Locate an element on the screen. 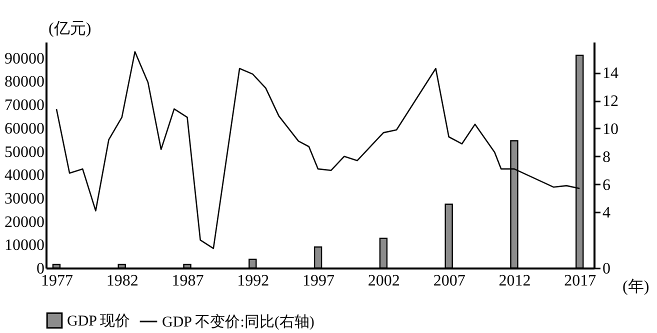 This screenshot has height=333, width=657. y-tick-label: 40000 is located at coordinates (24, 175).